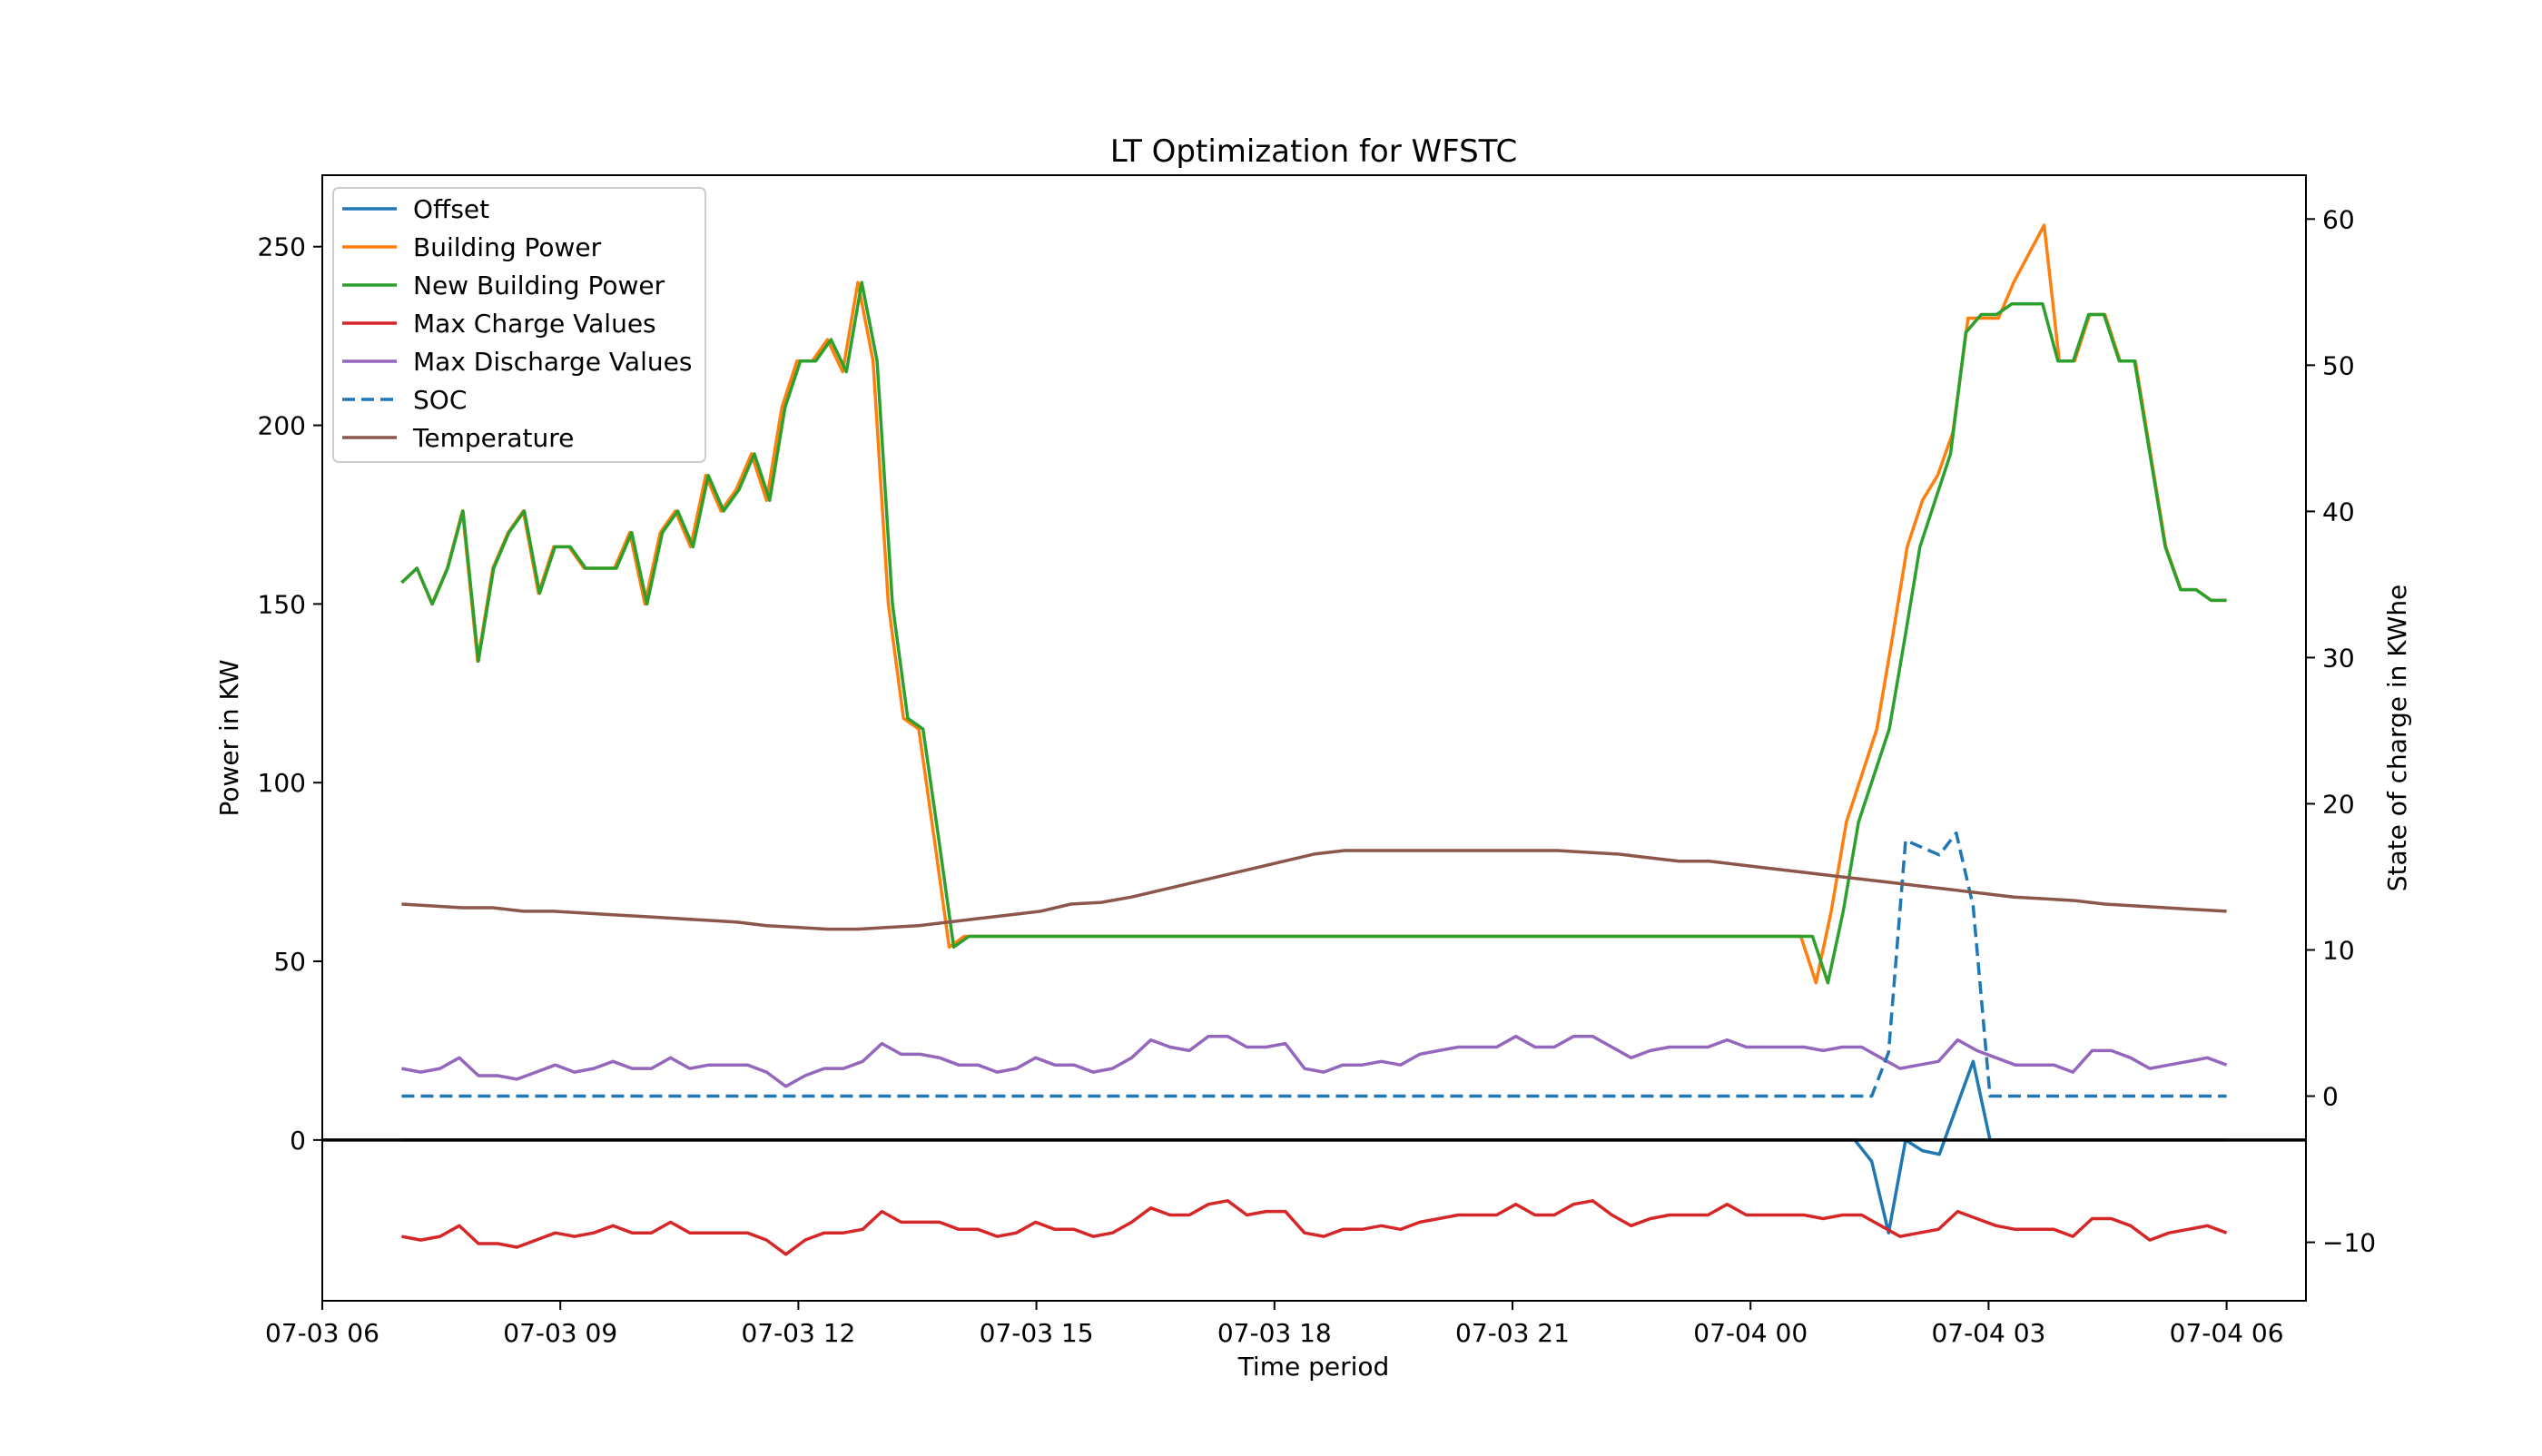 The height and width of the screenshot is (1456, 2542). I want to click on y-tick-label: 50, so click(289, 962).